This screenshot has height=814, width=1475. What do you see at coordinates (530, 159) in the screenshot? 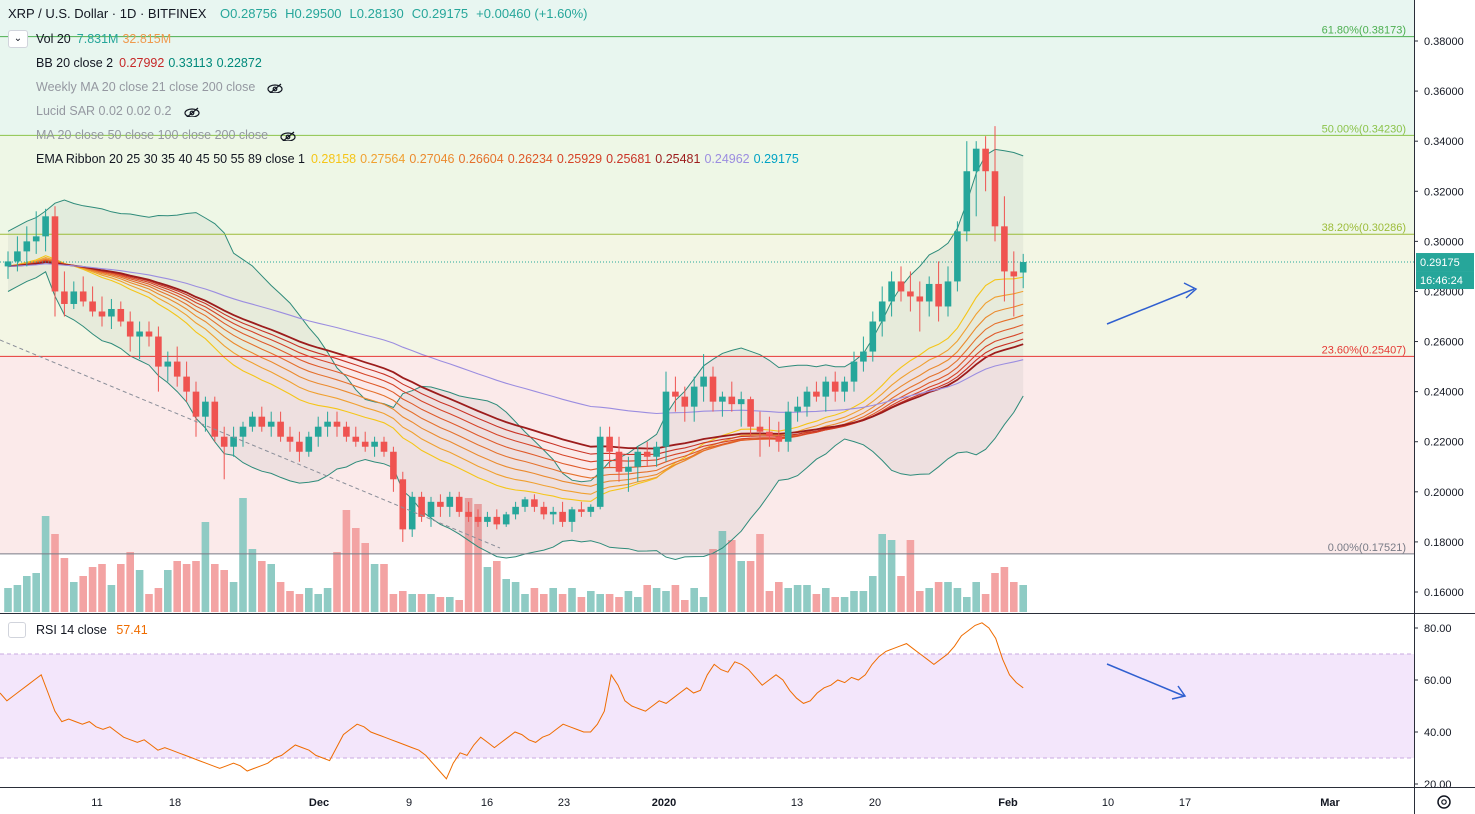
I see `indicator-value: 0.26234` at bounding box center [530, 159].